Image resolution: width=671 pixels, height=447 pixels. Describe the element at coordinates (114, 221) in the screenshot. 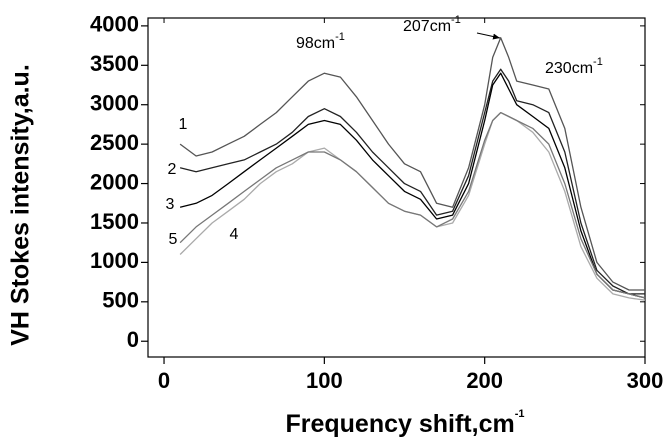

I see `y-tick-label: 1500` at that location.